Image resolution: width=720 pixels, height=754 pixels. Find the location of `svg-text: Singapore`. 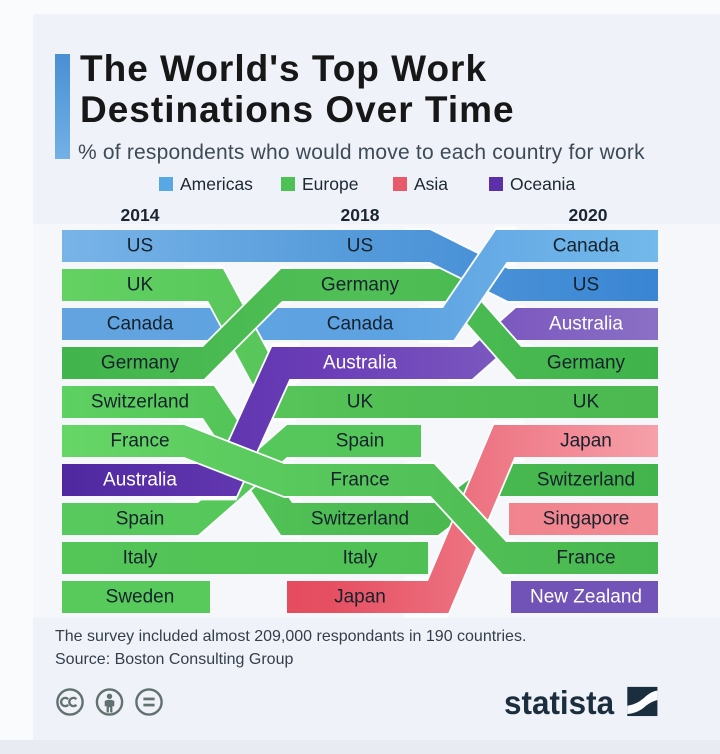

svg-text: Singapore is located at coordinates (586, 519).